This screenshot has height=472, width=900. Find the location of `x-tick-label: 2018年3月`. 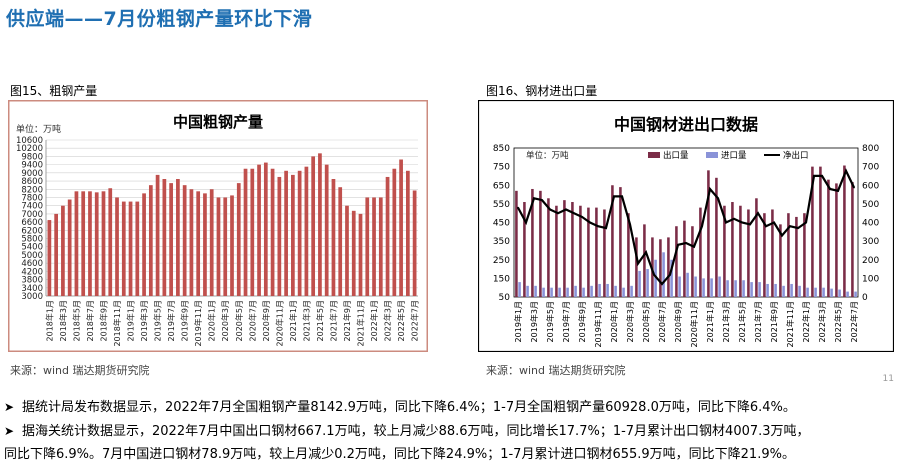

x-tick-label: 2018年3月 is located at coordinates (63, 320).